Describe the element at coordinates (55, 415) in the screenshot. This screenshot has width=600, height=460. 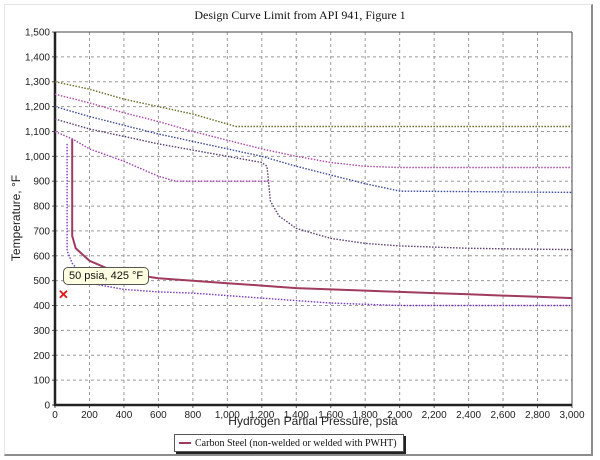
I see `x-tick-label: 0` at that location.